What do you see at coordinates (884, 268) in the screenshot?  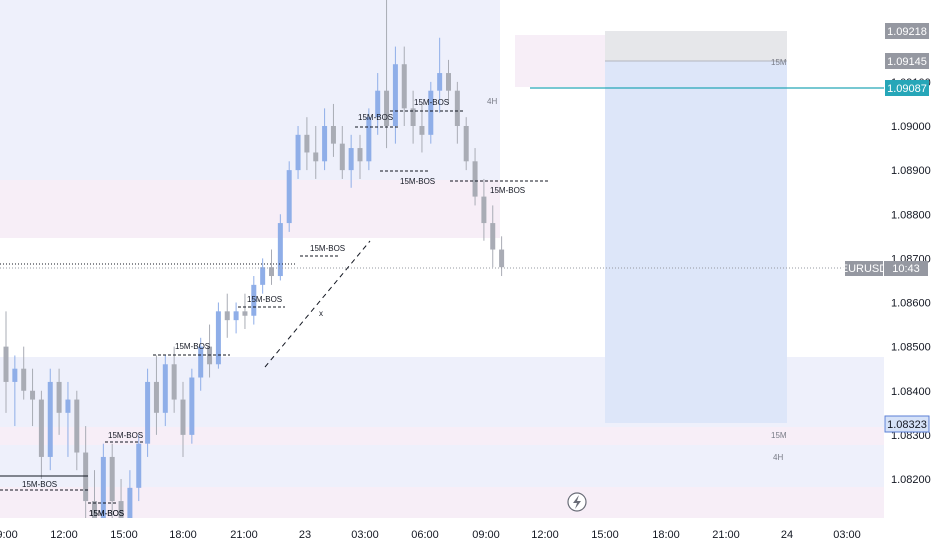 I see `symbol-price-tag: EURUSD 10:43` at bounding box center [884, 268].